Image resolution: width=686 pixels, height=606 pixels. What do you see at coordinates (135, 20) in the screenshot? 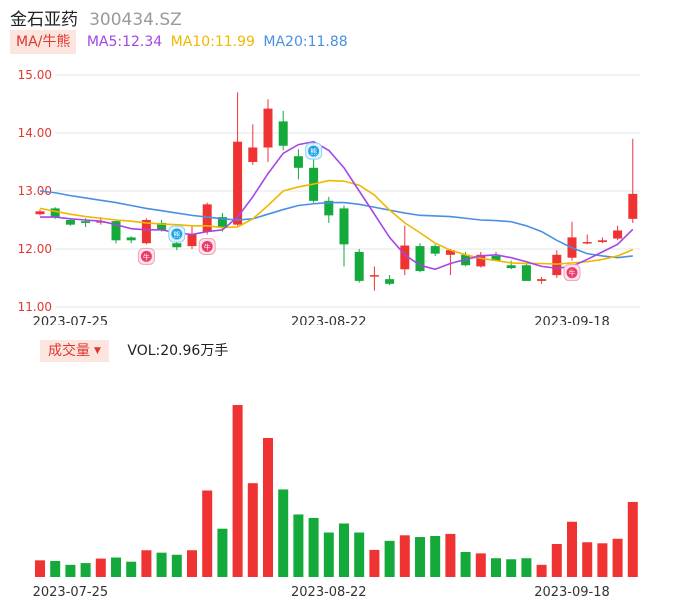
I see `stock-code: 300434.SZ` at bounding box center [135, 20].